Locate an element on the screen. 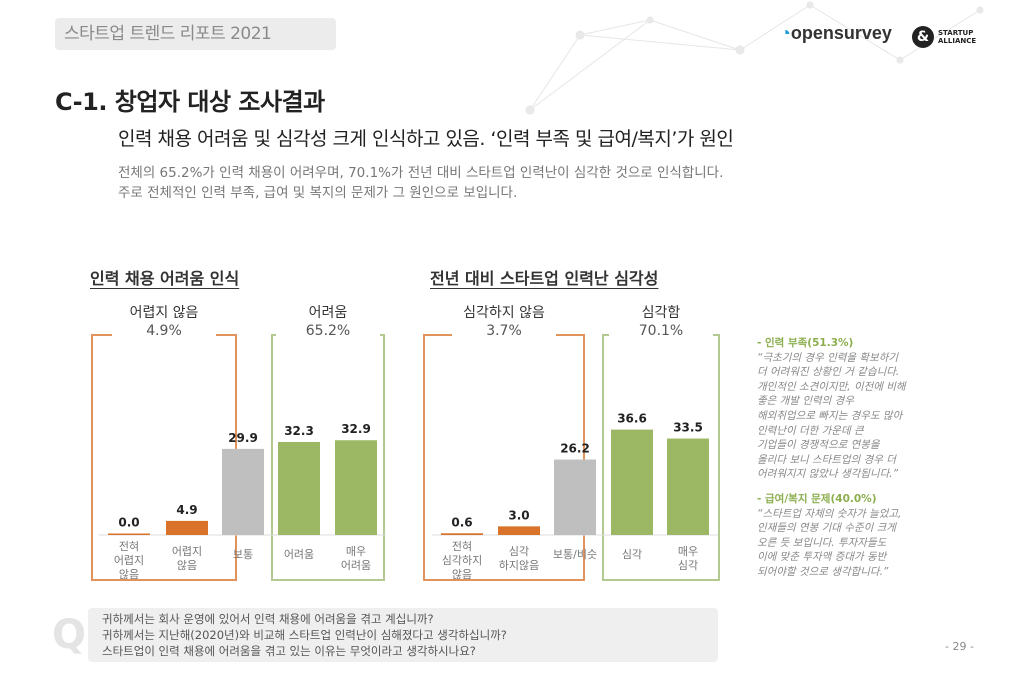 The height and width of the screenshot is (673, 1024). data-label: 36.6 is located at coordinates (632, 419).